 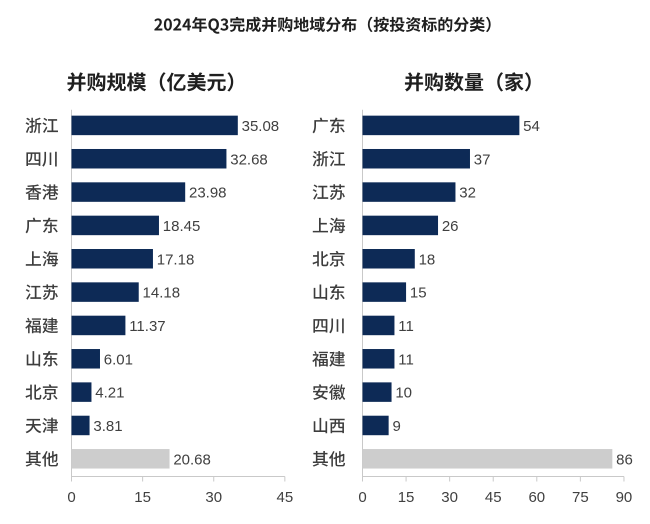 I want to click on svg-text: 35.08, so click(x=261, y=126).